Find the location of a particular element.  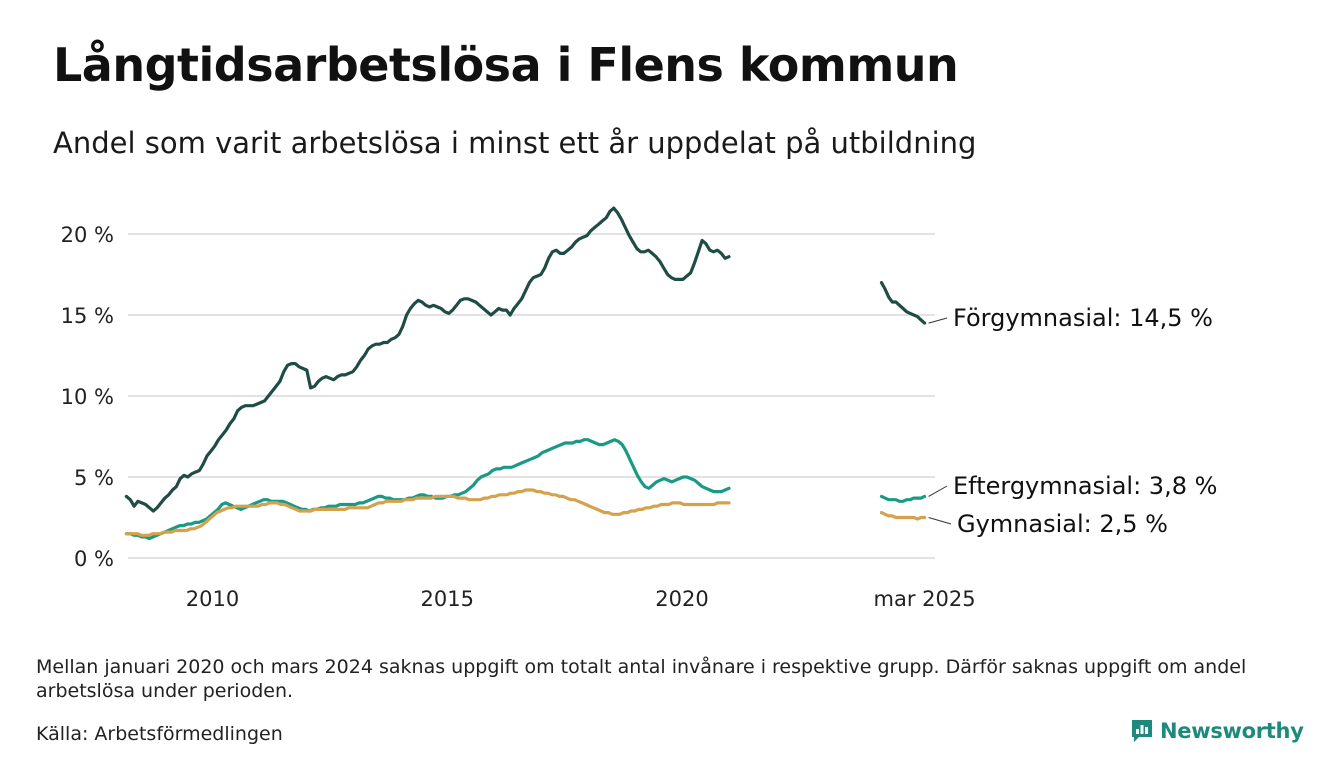

newsworthy-logo: Newsworthy is located at coordinates (1217, 731).